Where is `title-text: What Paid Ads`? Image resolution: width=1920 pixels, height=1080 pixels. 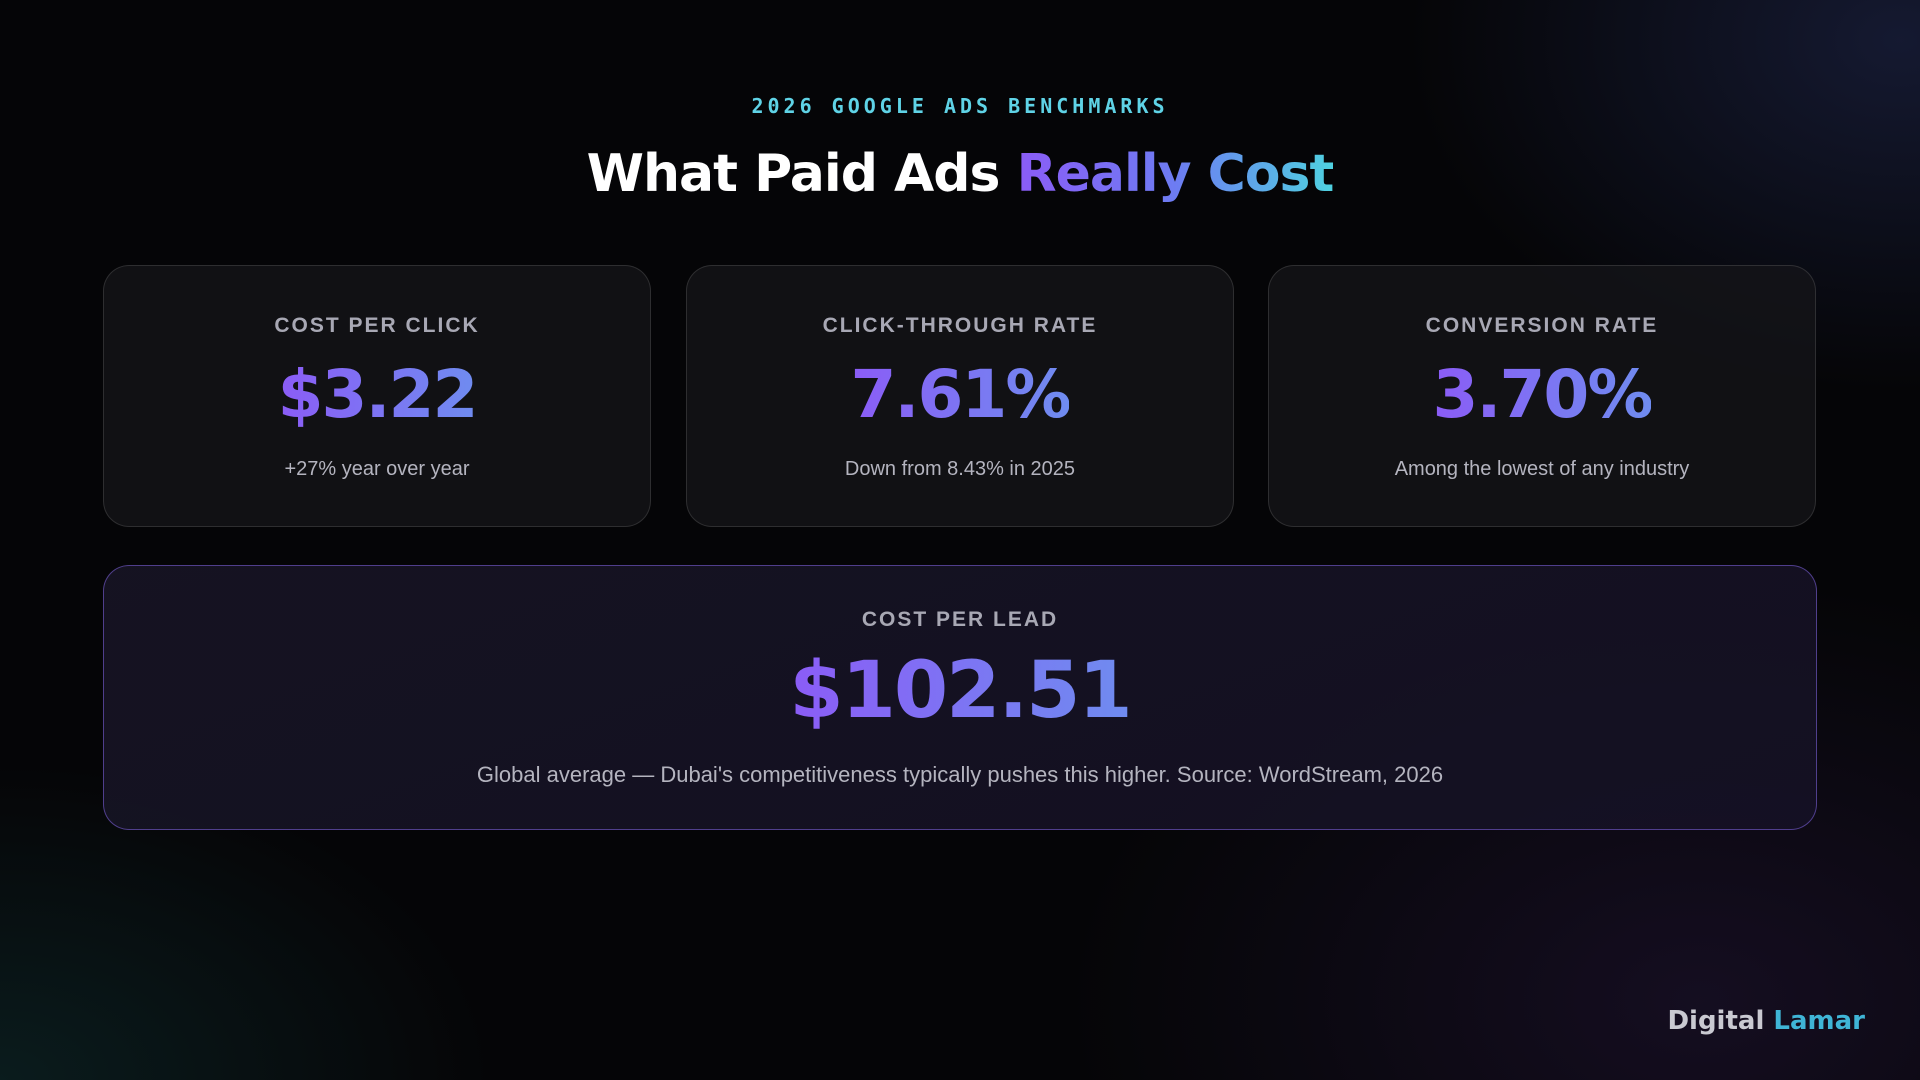
title-text: What Paid Ads is located at coordinates (793, 174).